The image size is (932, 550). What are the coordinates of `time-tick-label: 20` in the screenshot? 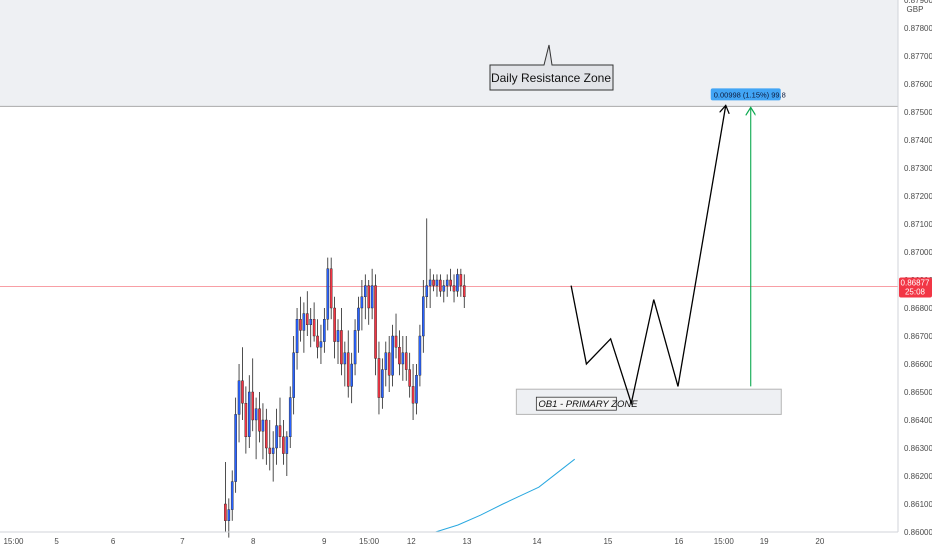 It's located at (819, 541).